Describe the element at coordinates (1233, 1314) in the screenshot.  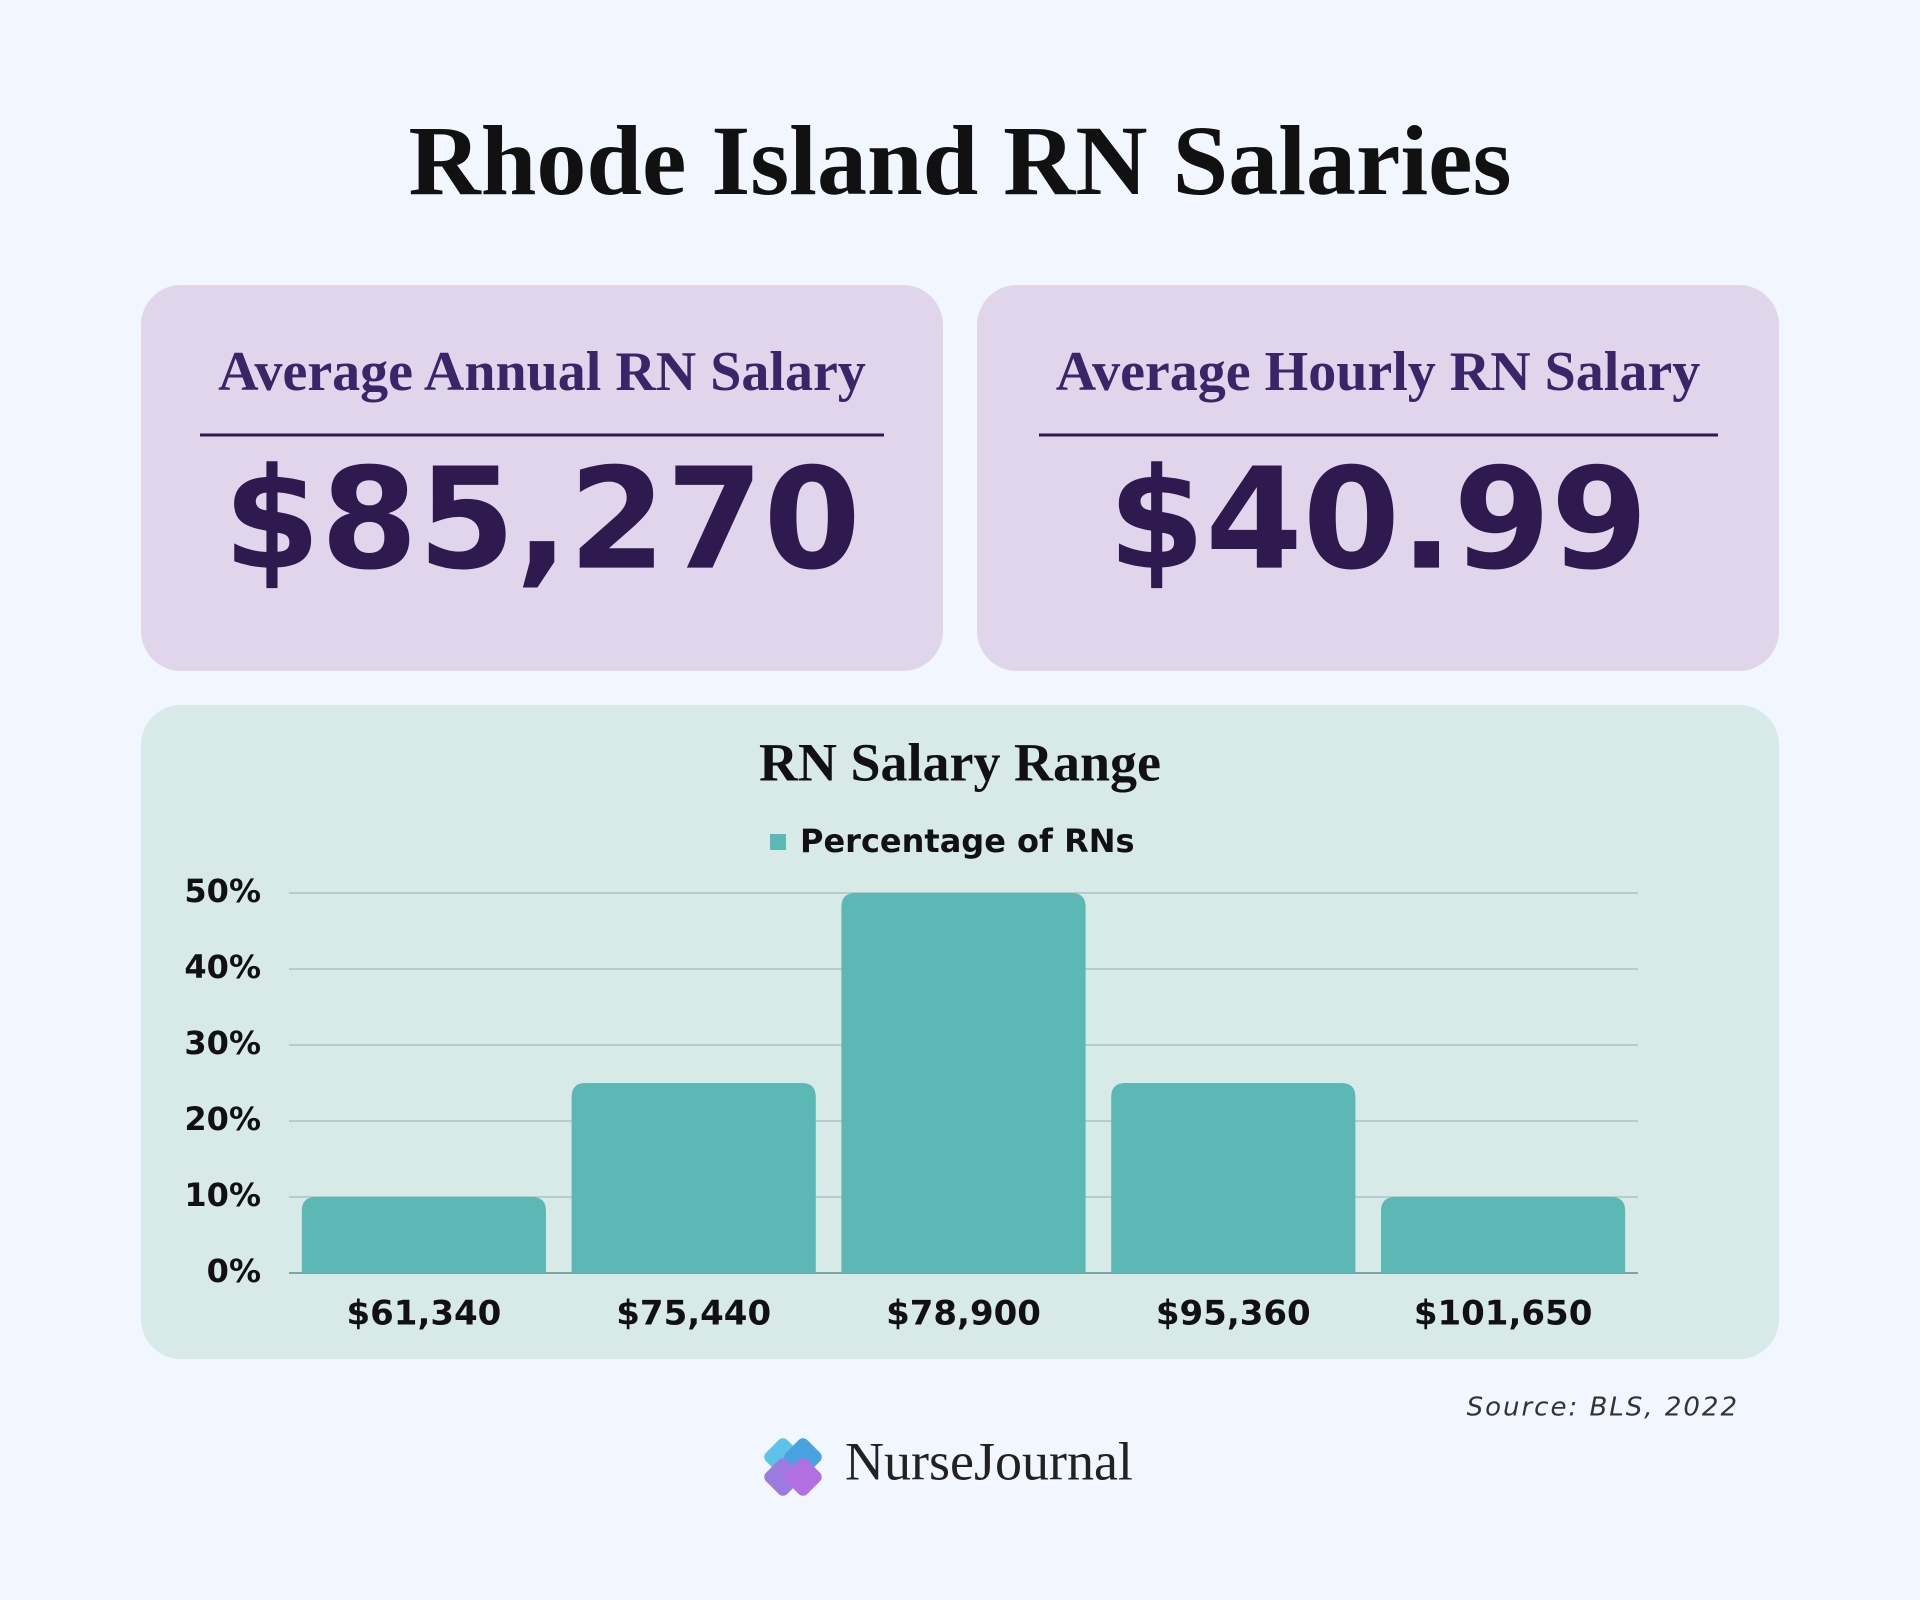
I see `x-tick-label: $95,360` at that location.